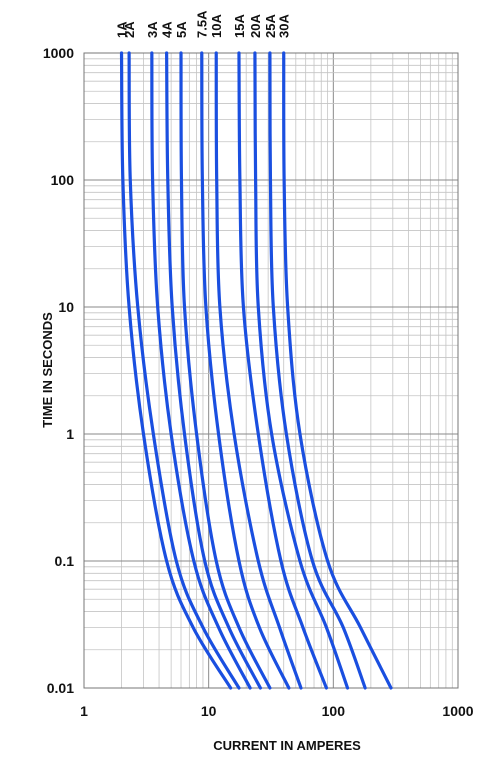  Describe the element at coordinates (270, 26) in the screenshot. I see `series-label-25A: 25A` at that location.